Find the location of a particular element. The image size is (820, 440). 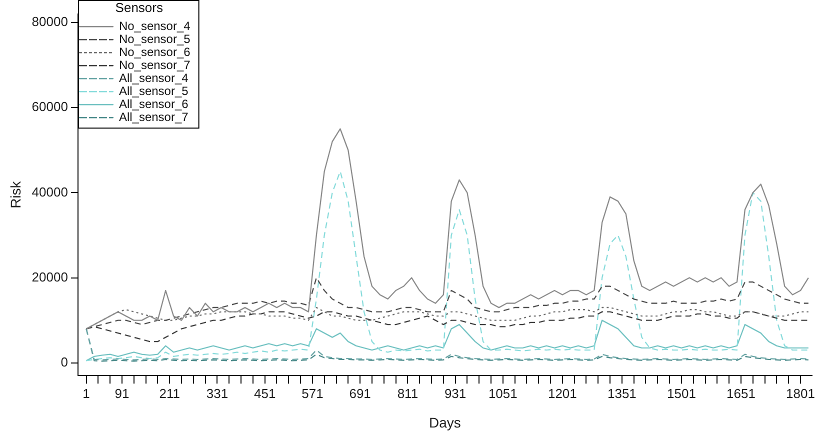

legend-label: All_sensor_7 is located at coordinates (153, 117).